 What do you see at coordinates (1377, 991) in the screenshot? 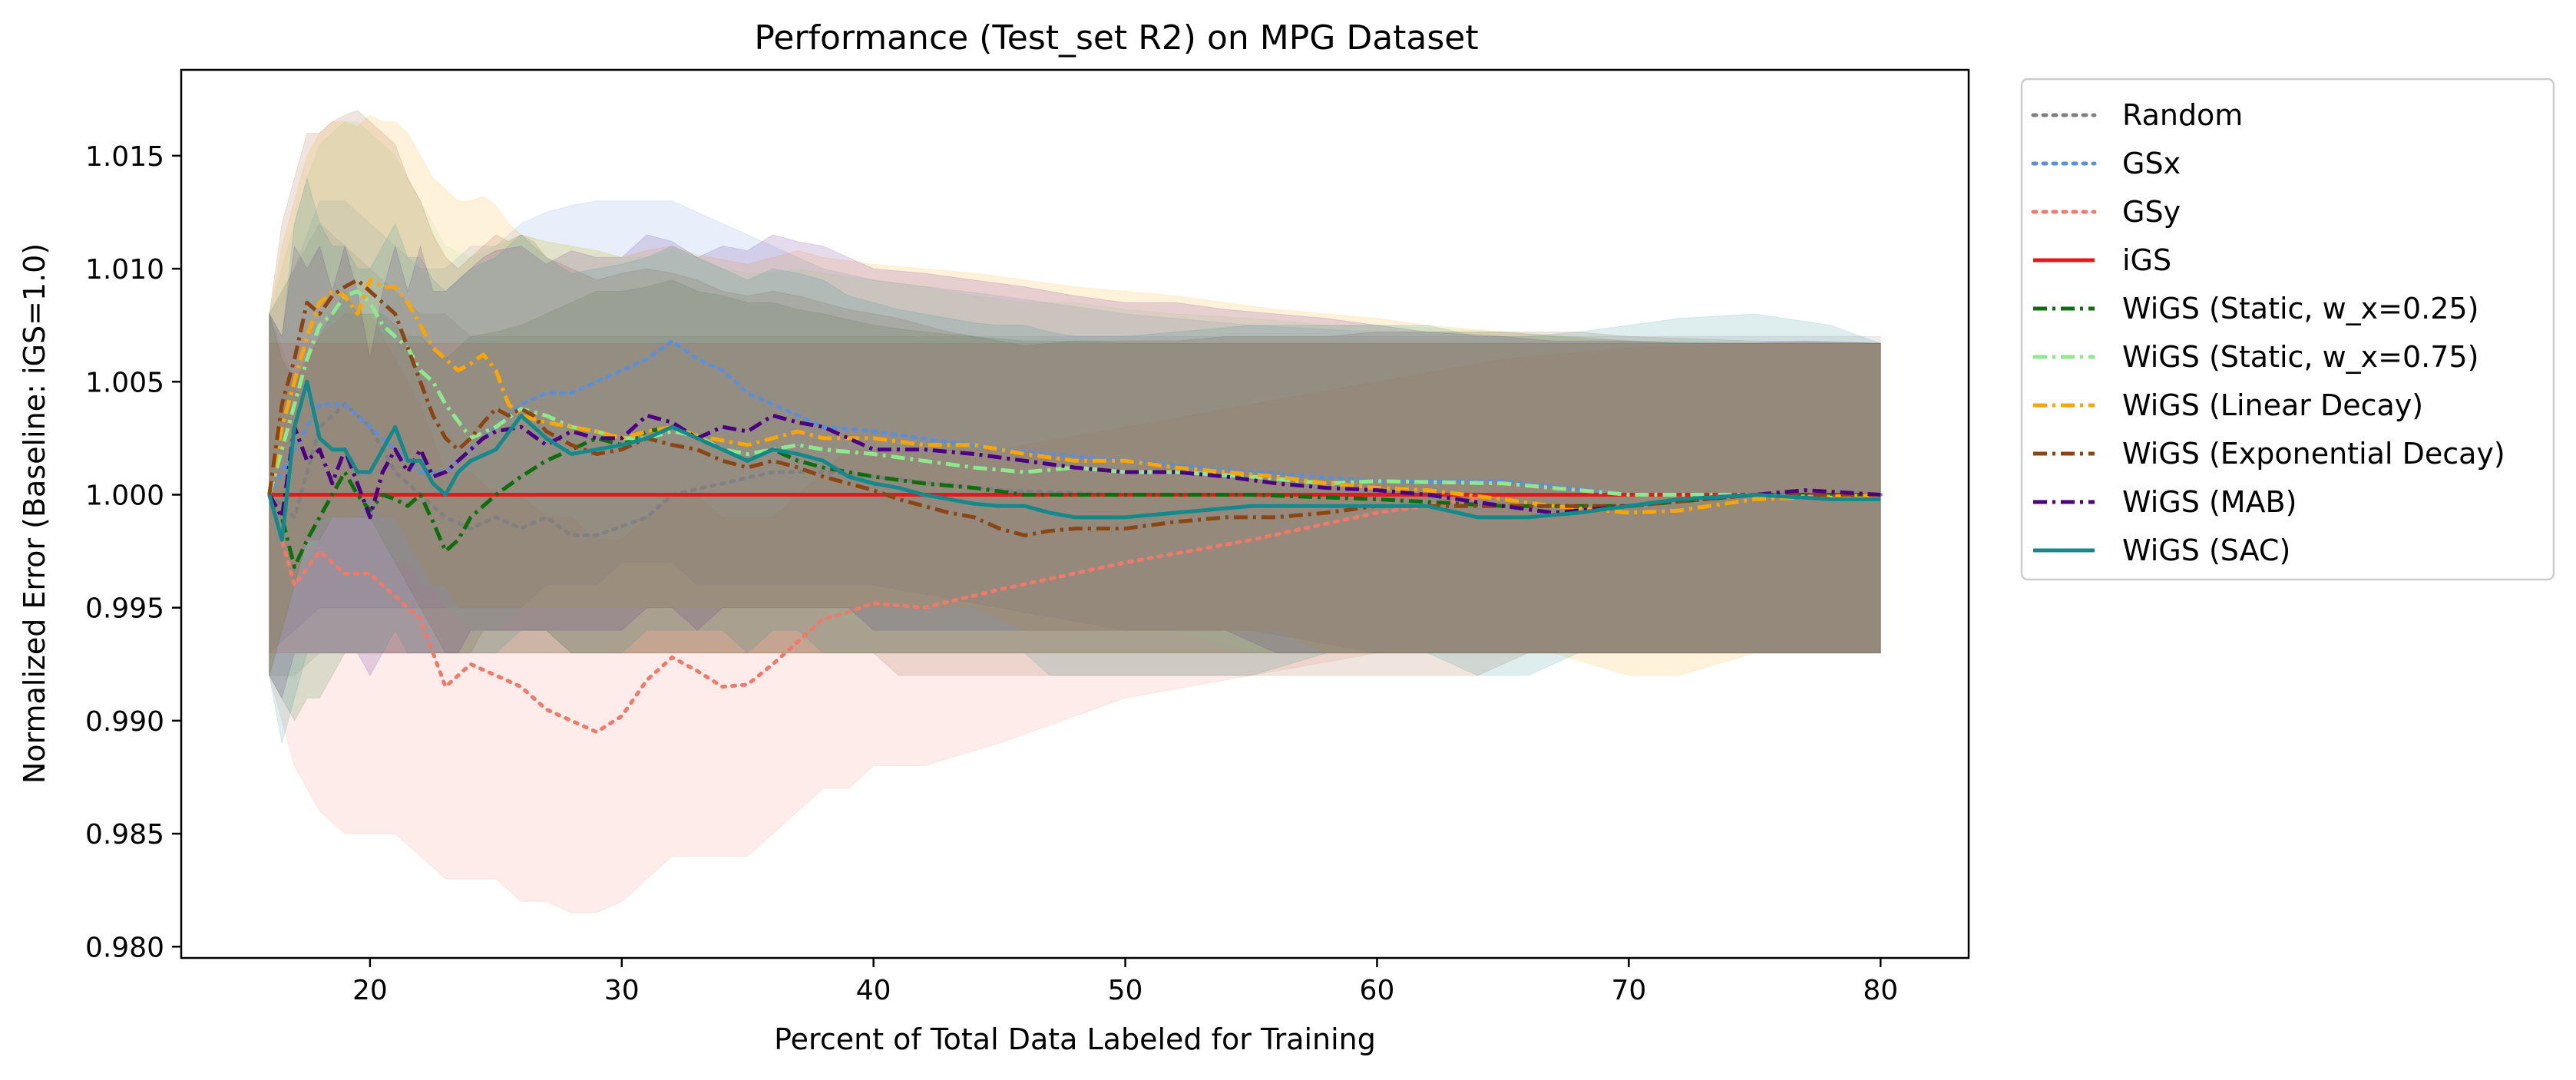
I see `x-tick-label: 60` at bounding box center [1377, 991].